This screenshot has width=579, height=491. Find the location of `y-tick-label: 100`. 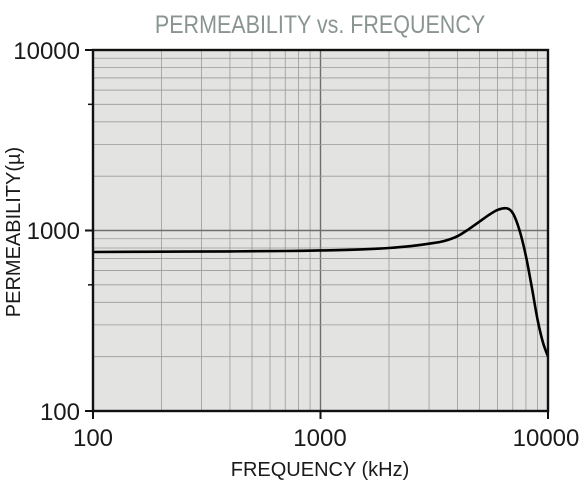

y-tick-label: 100 is located at coordinates (60, 412).